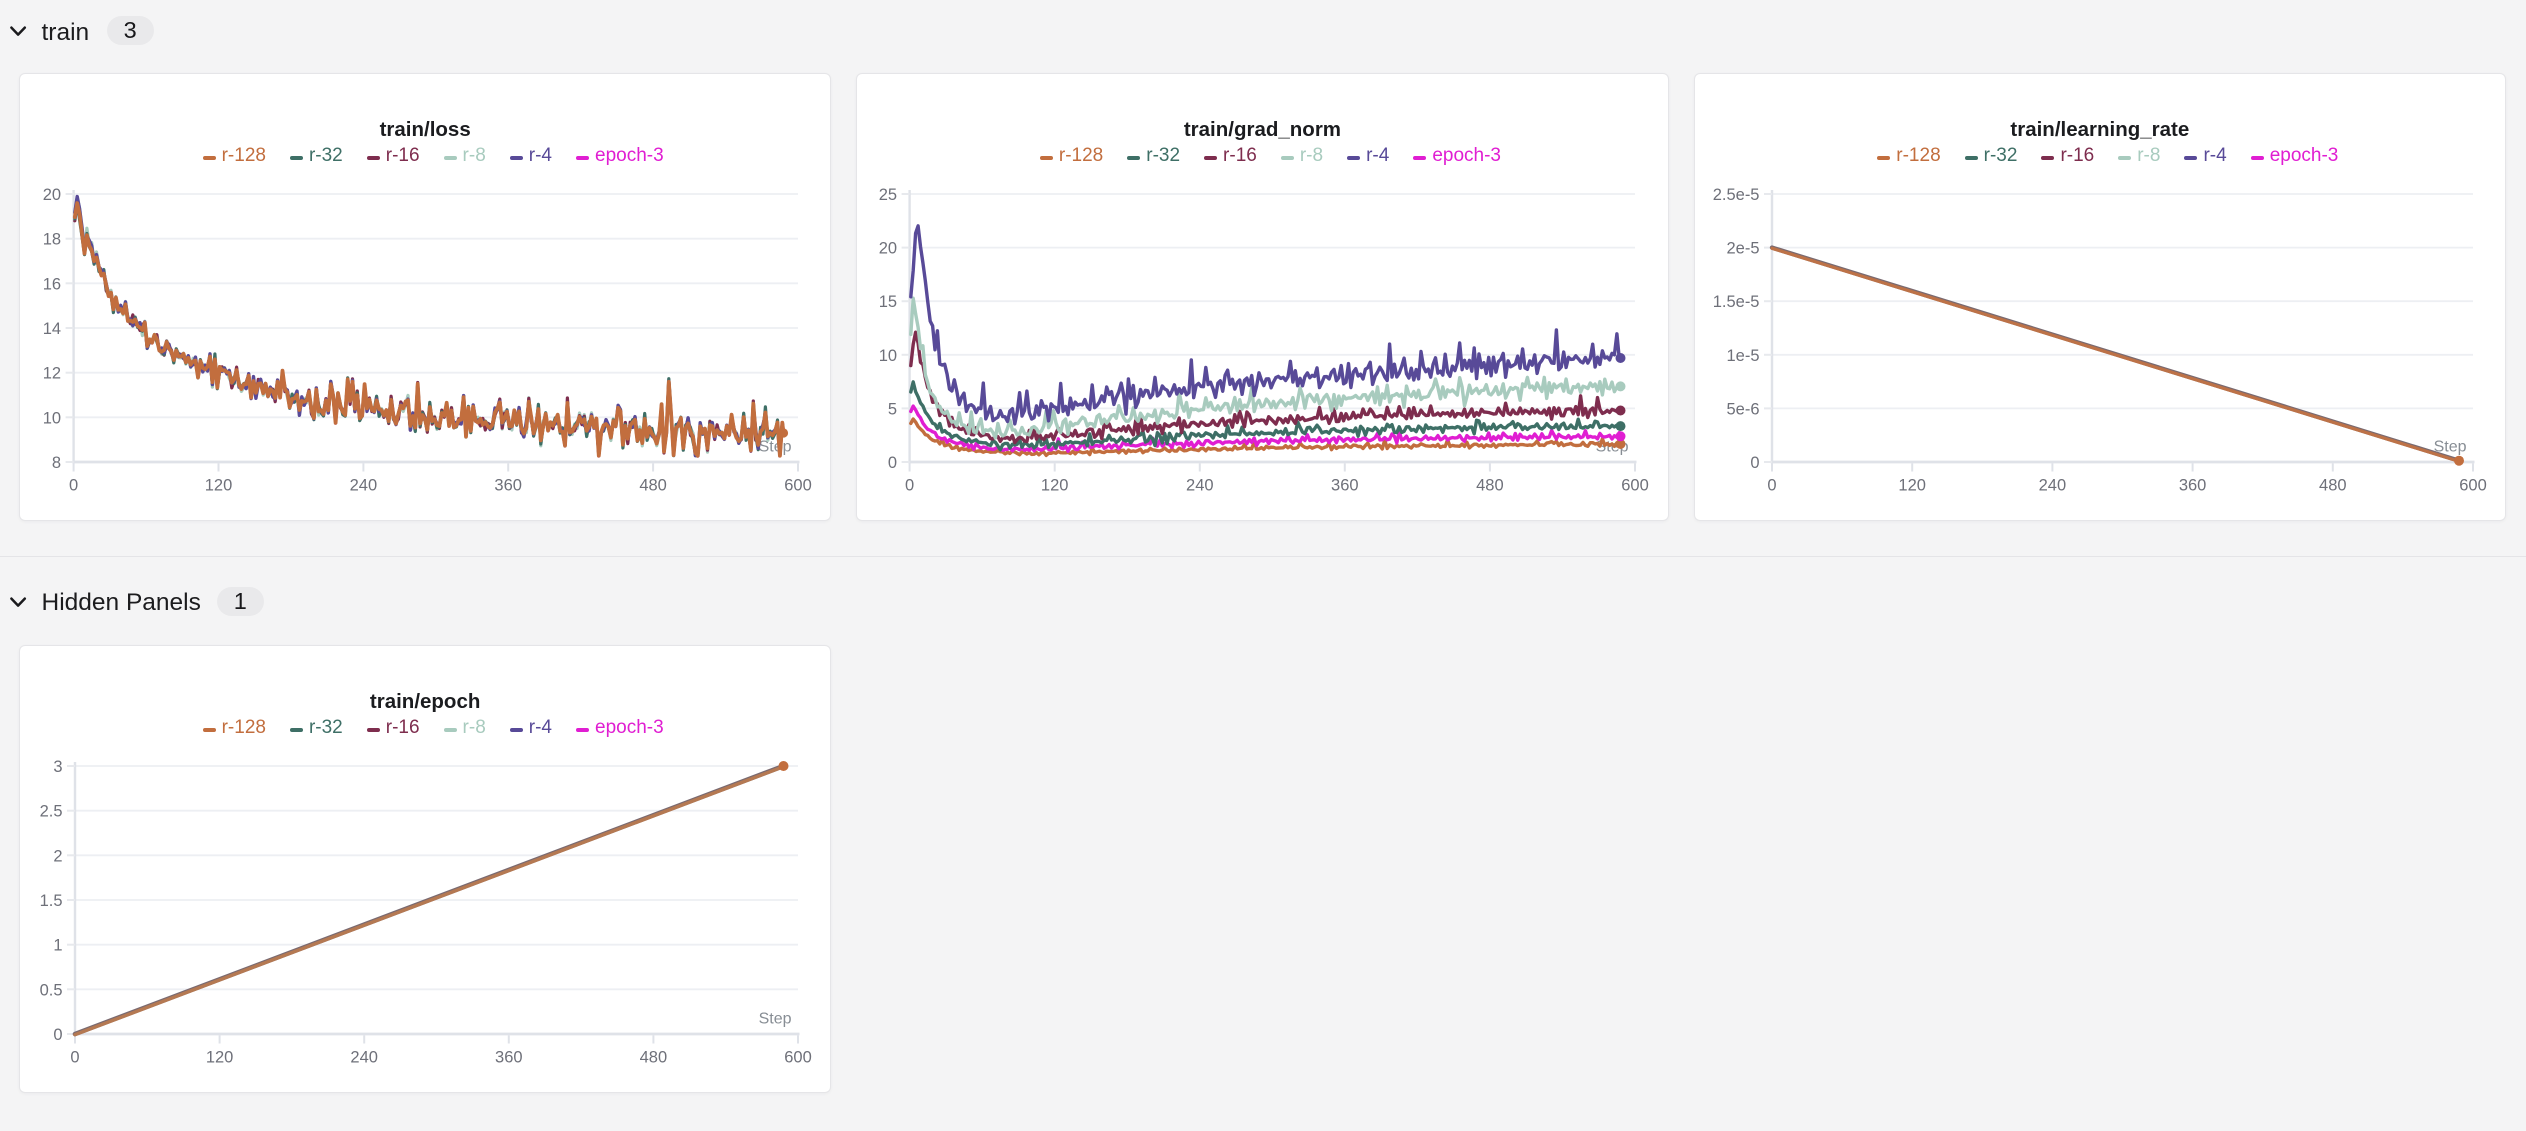 This screenshot has height=1131, width=2526. I want to click on svg-text: 8, so click(56, 463).